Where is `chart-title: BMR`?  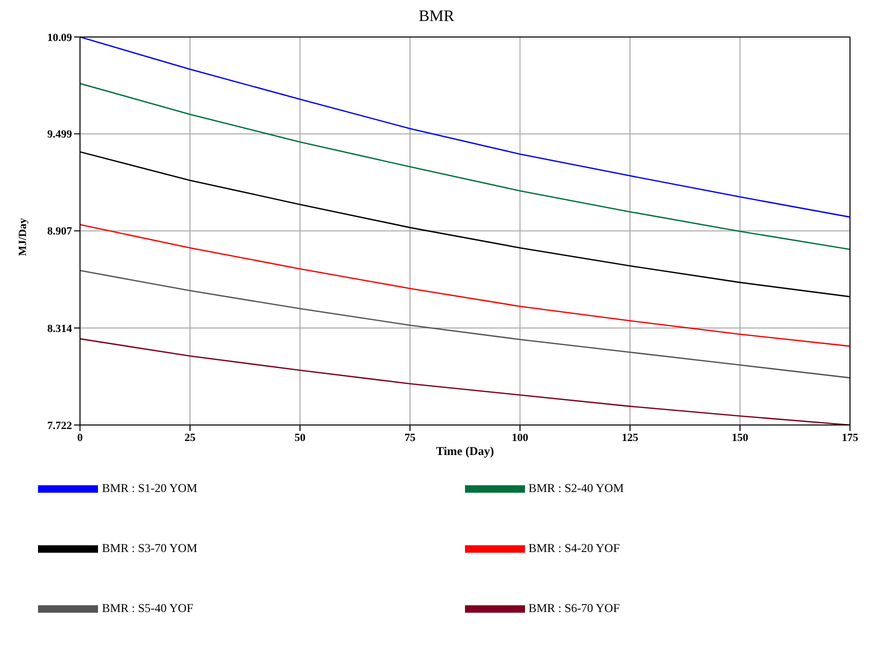 chart-title: BMR is located at coordinates (437, 17).